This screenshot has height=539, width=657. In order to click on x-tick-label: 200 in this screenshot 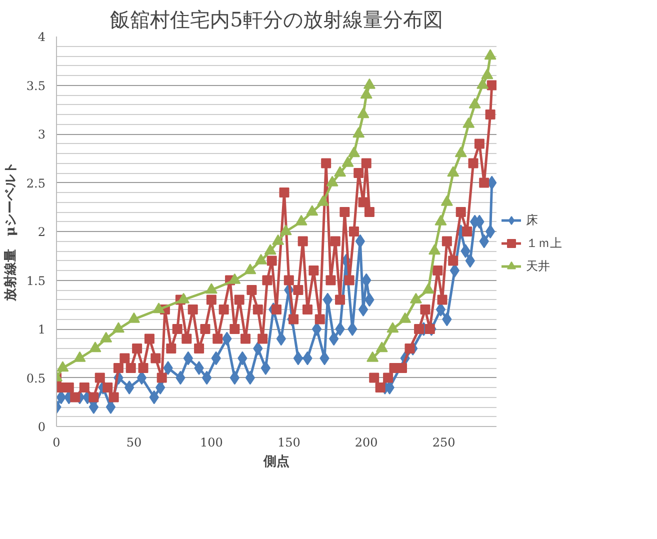, I will do `click(366, 443)`.